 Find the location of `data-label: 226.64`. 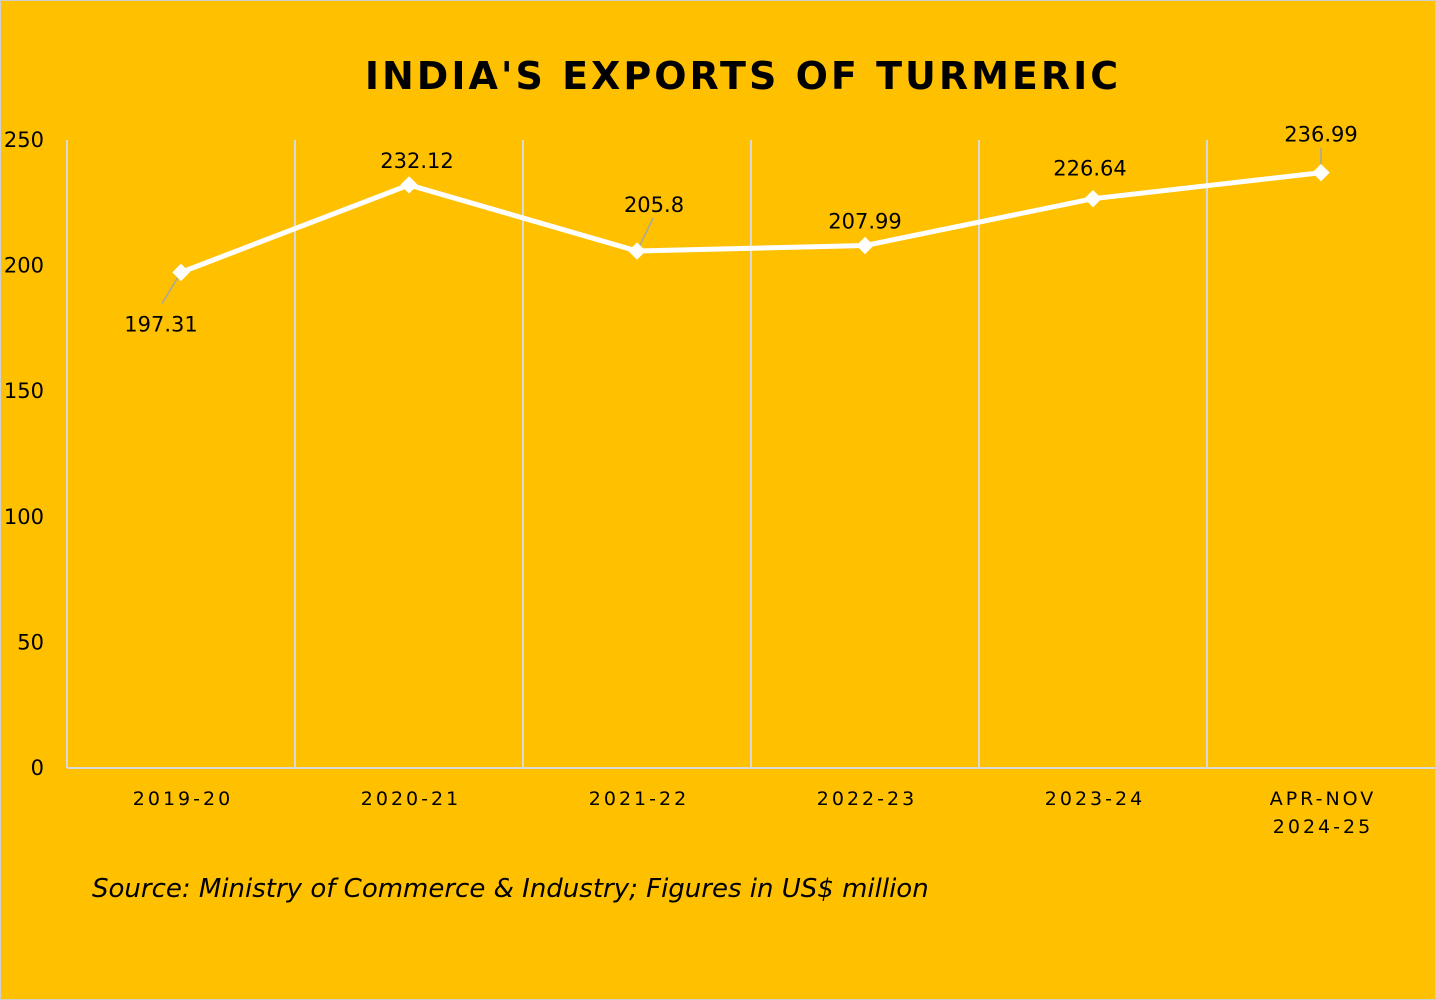

data-label: 226.64 is located at coordinates (1089, 169).